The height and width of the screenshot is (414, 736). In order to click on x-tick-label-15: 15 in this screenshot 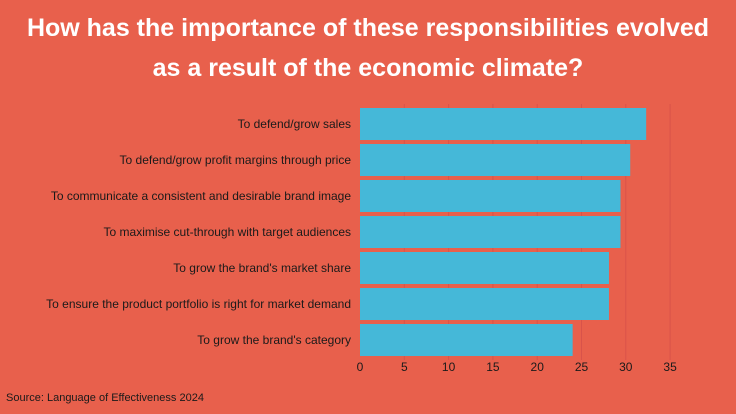, I will do `click(493, 367)`.